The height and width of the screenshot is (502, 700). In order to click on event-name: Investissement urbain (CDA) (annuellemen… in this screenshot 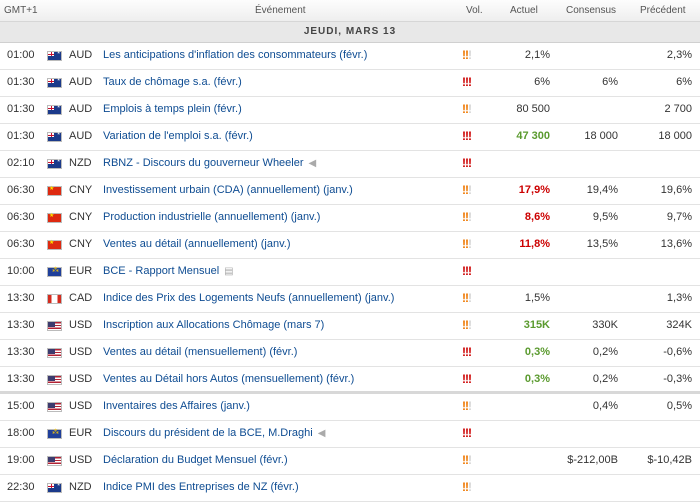, I will do `click(228, 190)`.